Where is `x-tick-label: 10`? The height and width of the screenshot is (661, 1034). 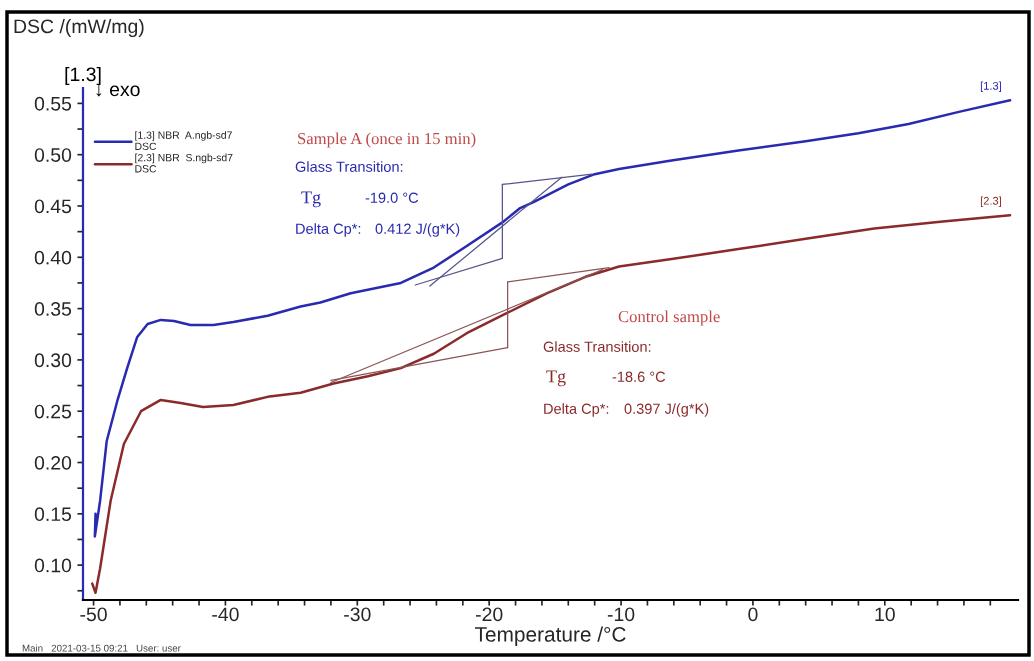 x-tick-label: 10 is located at coordinates (885, 614).